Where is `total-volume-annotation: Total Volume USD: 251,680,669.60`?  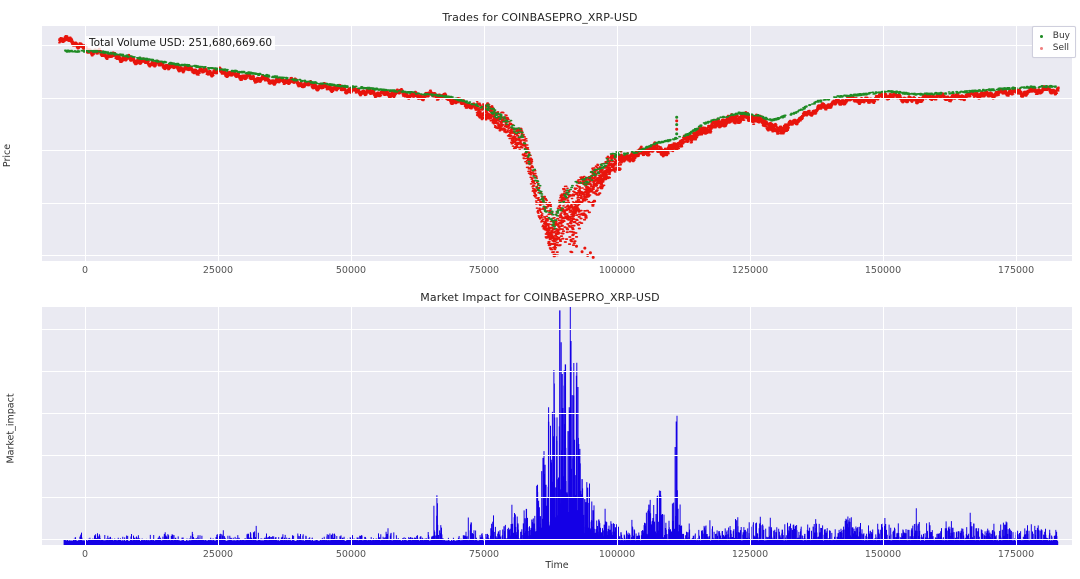 total-volume-annotation: Total Volume USD: 251,680,669.60 is located at coordinates (181, 43).